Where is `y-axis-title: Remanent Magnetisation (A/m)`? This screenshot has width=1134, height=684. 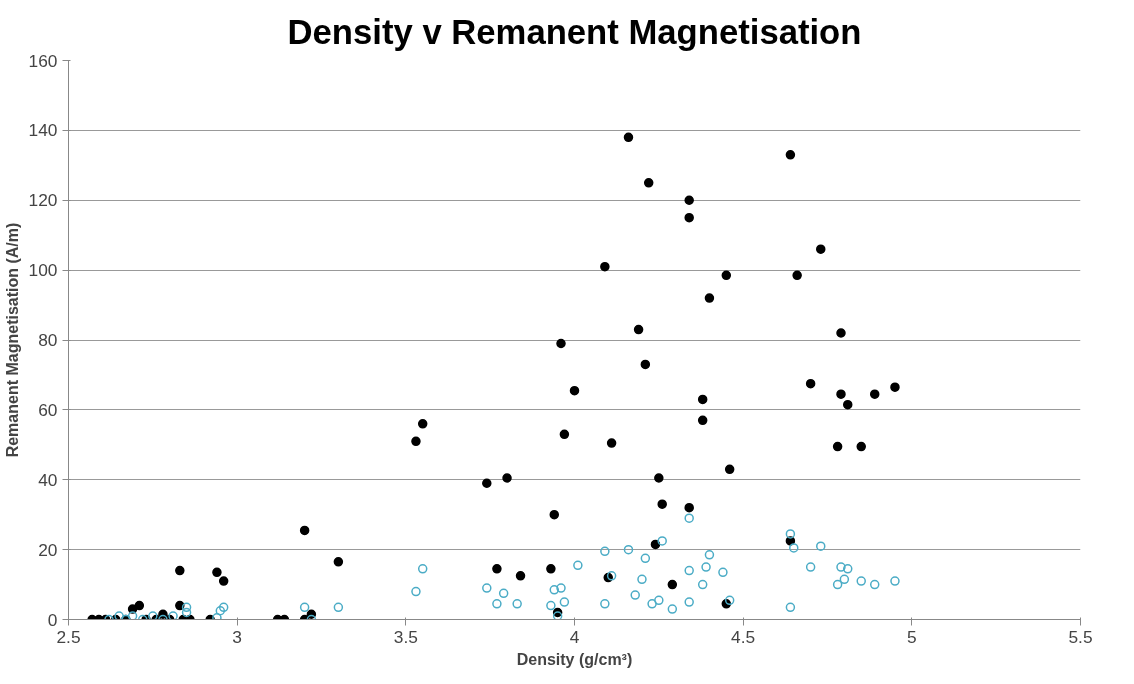
y-axis-title: Remanent Magnetisation (A/m) is located at coordinates (12, 340).